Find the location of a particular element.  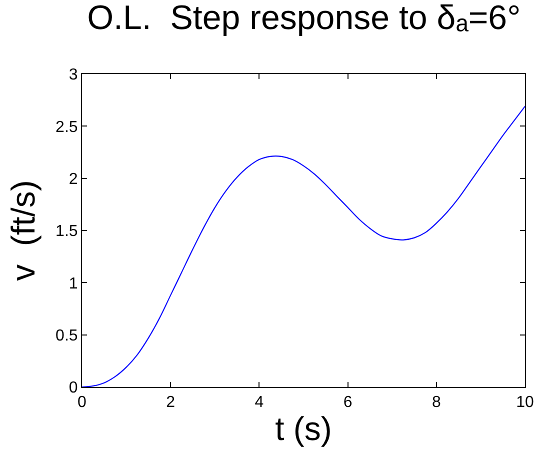

x-tick-label: 8 is located at coordinates (436, 403).